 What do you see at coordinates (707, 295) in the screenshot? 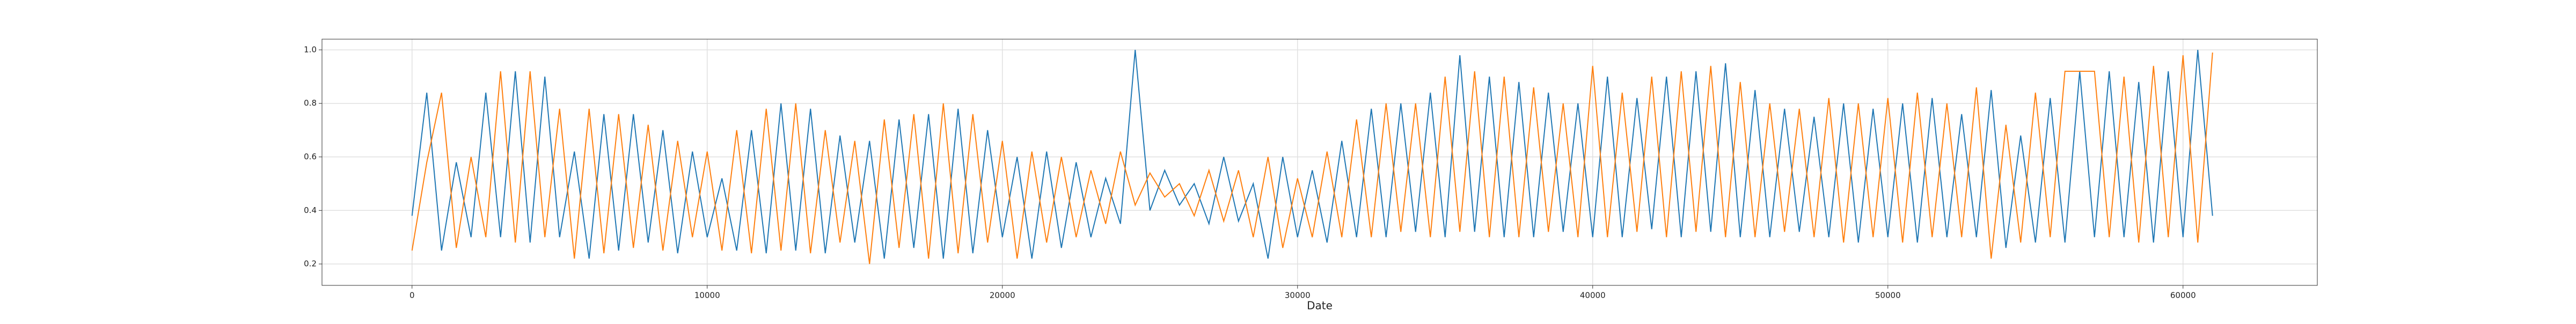
I see `x-tick-label: 10000` at bounding box center [707, 295].